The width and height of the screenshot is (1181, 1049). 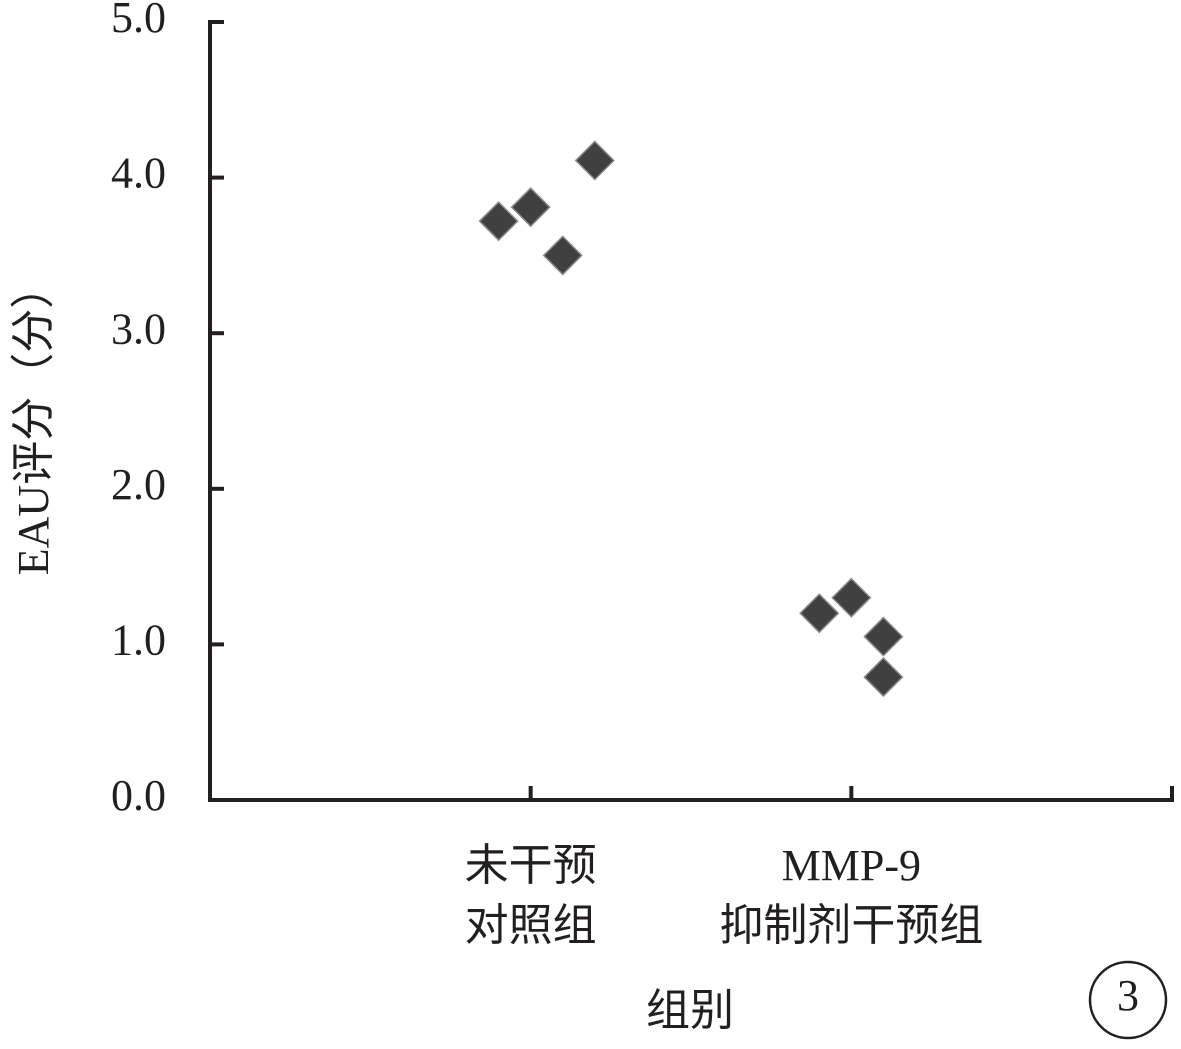 I want to click on x-tick-label: MMP-9, so click(x=851, y=865).